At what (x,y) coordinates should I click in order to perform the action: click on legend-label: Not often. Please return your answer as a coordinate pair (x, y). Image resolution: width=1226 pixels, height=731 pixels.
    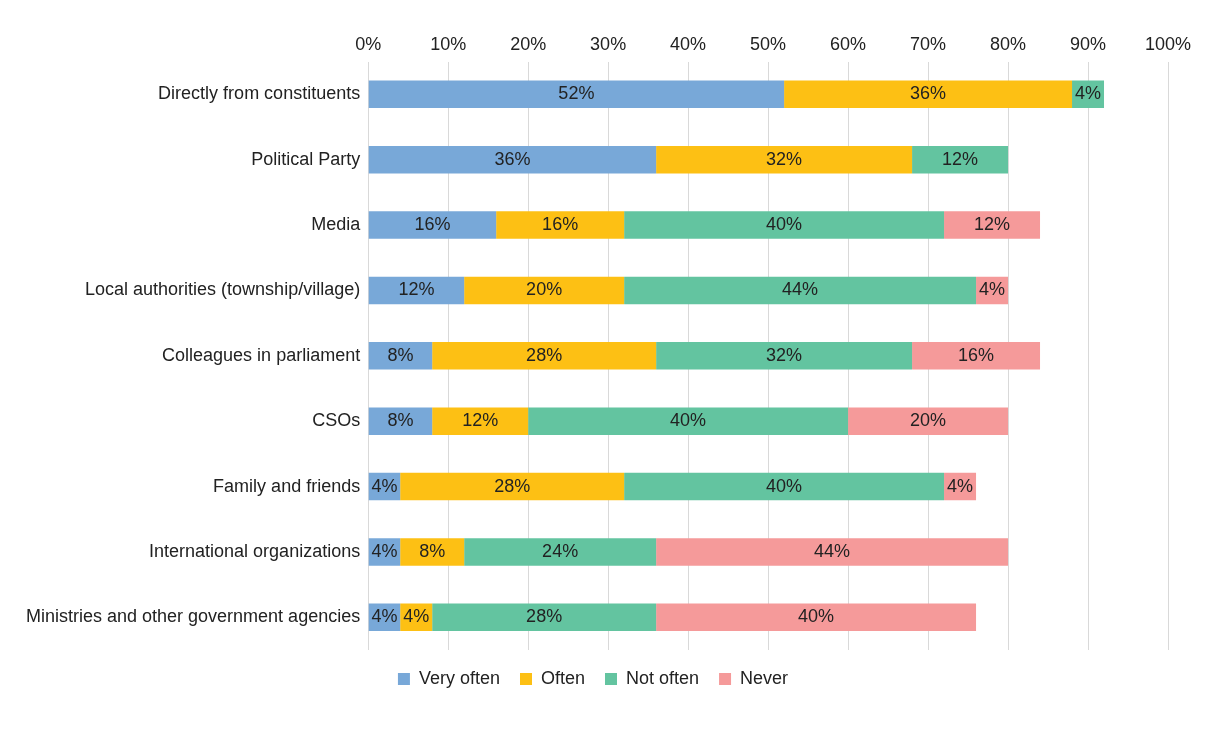
    Looking at the image, I should click on (663, 677).